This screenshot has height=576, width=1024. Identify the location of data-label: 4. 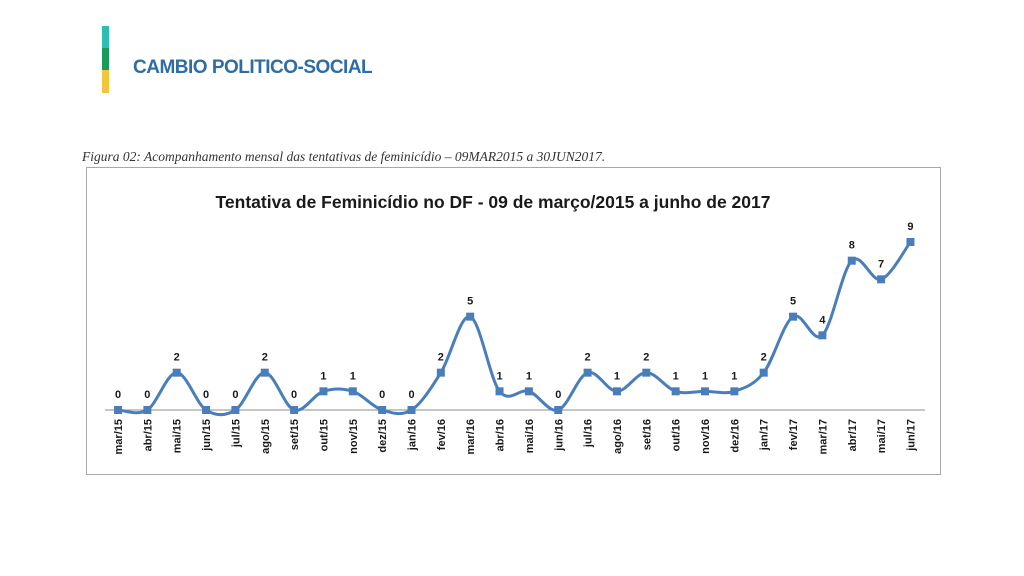
(822, 320).